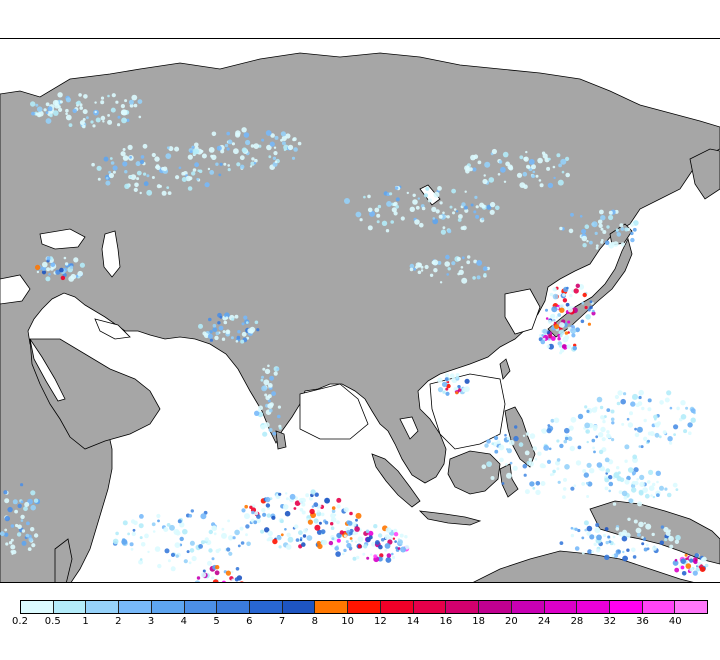  What do you see at coordinates (704, 174) in the screenshot?
I see `kamchatka-land` at bounding box center [704, 174].